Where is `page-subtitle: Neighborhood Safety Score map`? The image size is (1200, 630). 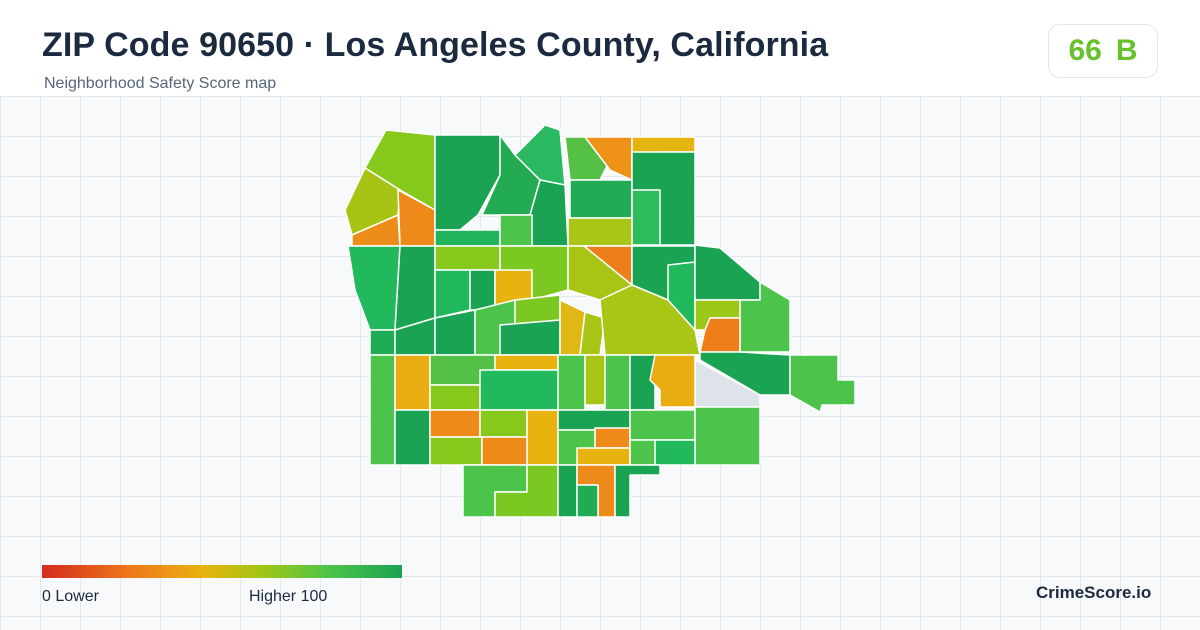
page-subtitle: Neighborhood Safety Score map is located at coordinates (160, 83).